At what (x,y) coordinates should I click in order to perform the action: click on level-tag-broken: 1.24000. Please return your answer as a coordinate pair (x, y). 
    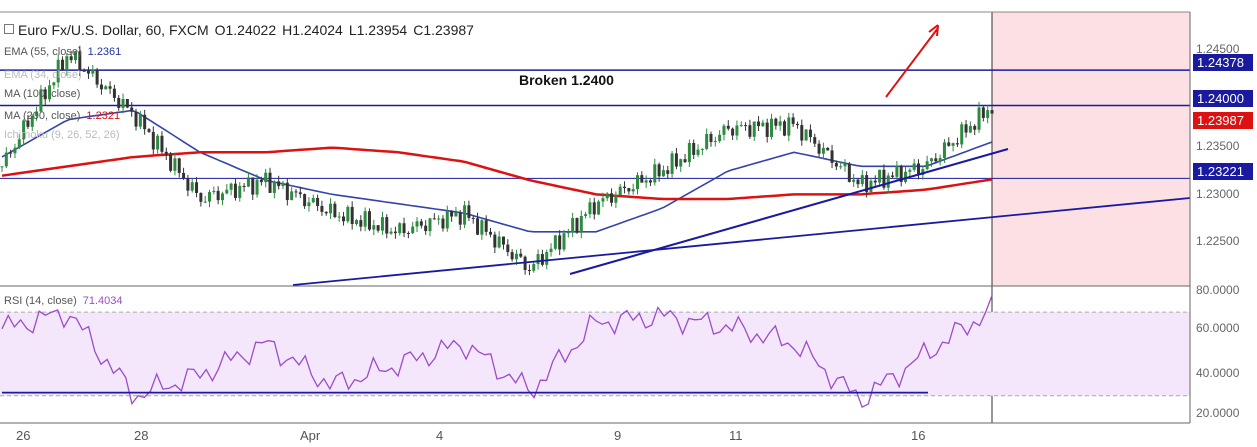
    Looking at the image, I should click on (1223, 98).